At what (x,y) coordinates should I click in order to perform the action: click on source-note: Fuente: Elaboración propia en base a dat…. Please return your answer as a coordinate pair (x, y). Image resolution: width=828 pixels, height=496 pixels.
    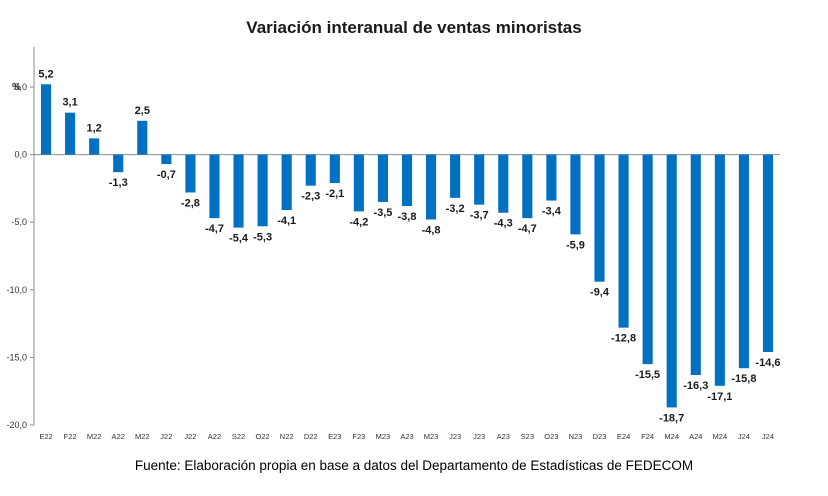
    Looking at the image, I should click on (414, 465).